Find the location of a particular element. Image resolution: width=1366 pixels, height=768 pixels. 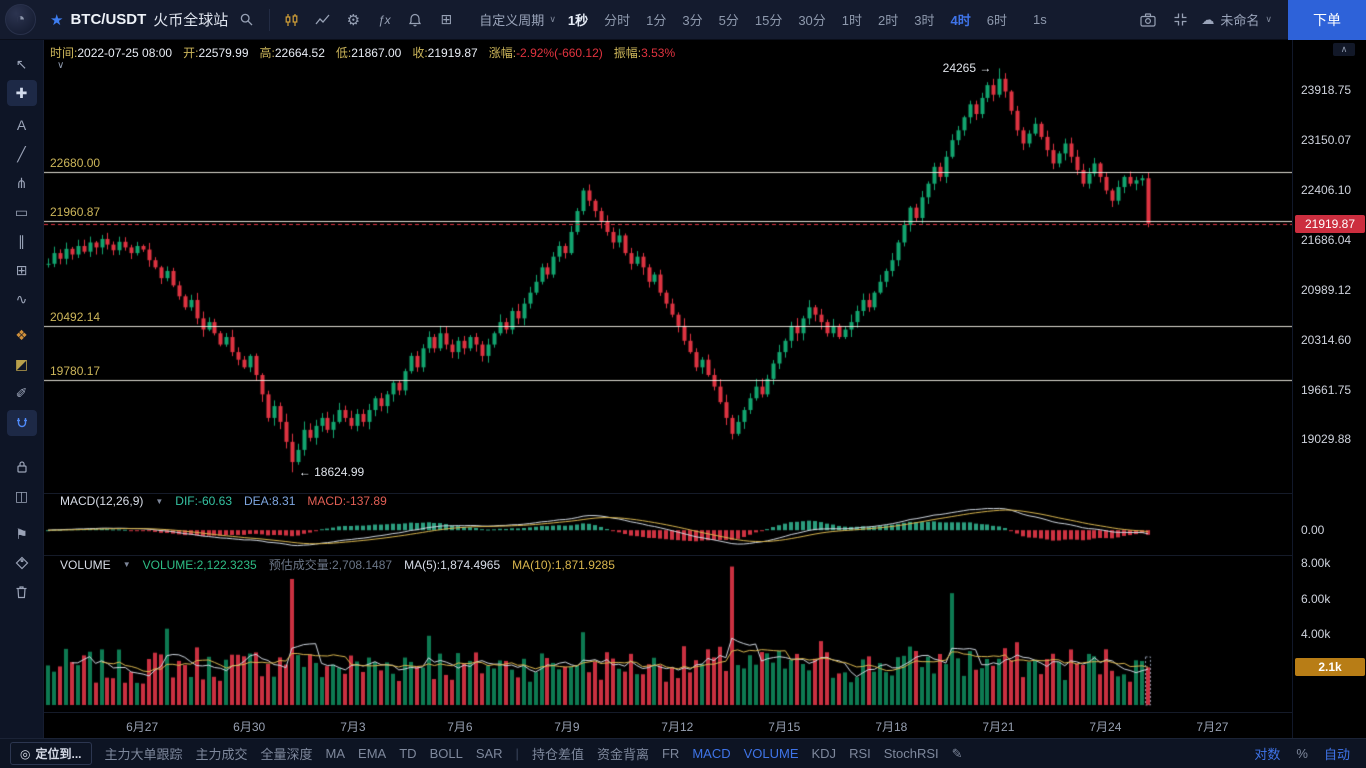

pitchfork-tool: ⋔ is located at coordinates (22, 183).